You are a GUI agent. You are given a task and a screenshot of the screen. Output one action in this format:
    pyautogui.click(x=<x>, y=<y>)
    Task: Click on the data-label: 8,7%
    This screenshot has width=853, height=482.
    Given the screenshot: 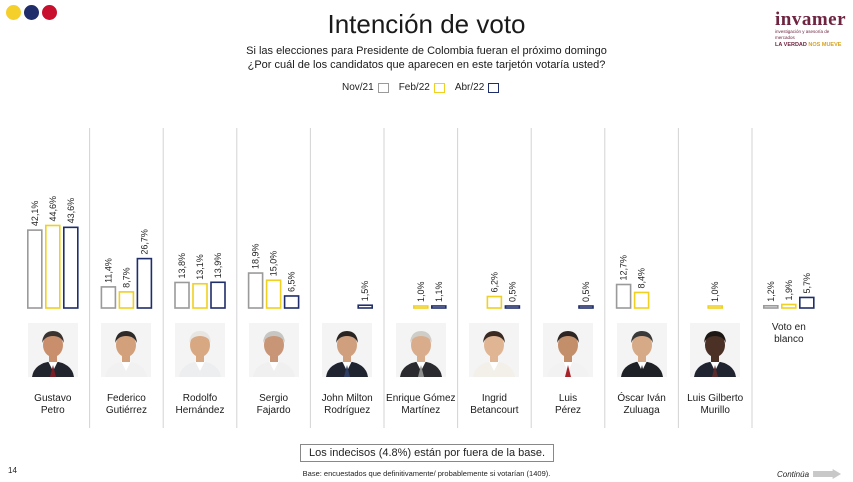 What is the action you would take?
    pyautogui.click(x=126, y=277)
    